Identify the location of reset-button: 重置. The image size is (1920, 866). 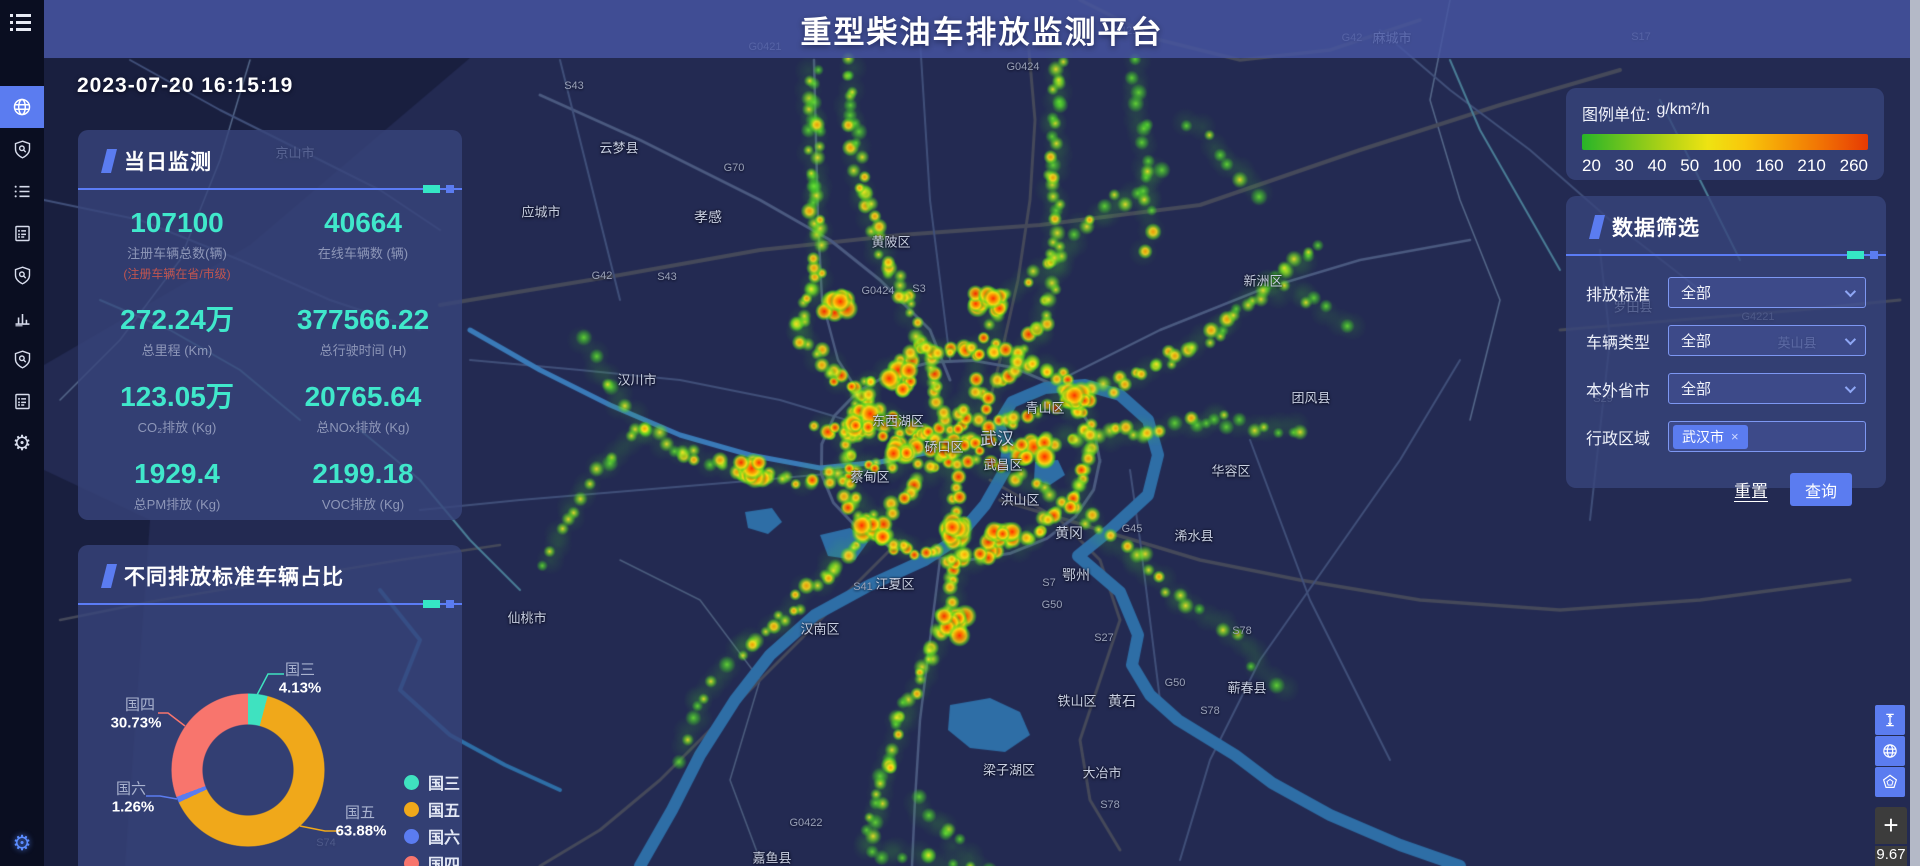
(1751, 491).